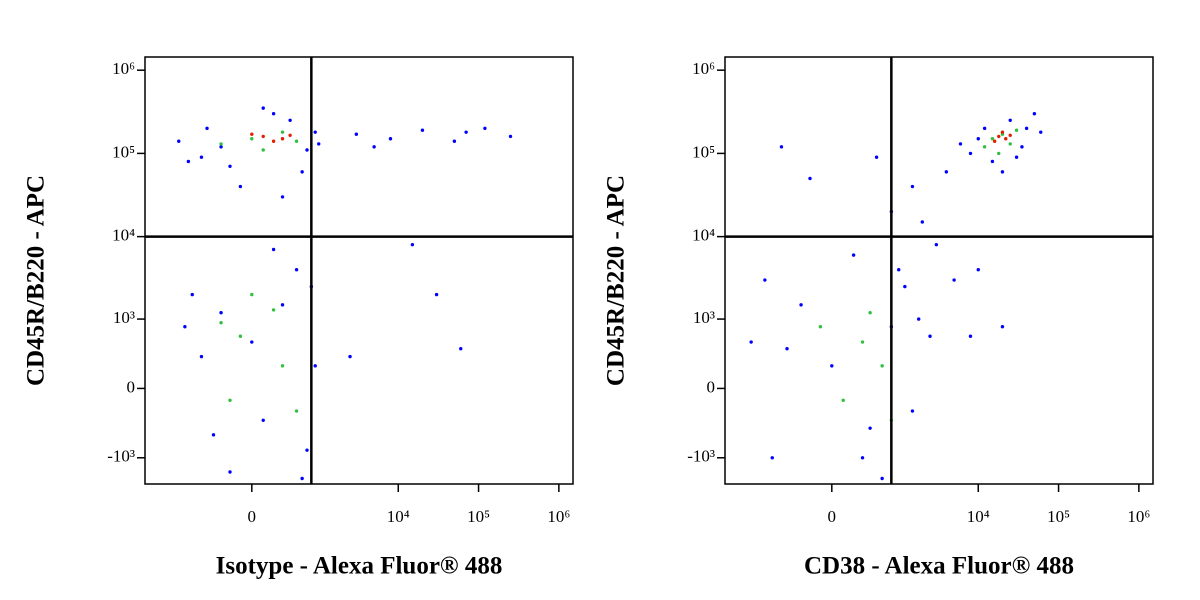  I want to click on x-axis-title: CD38 - Alexa Fluor® 488, so click(939, 566).